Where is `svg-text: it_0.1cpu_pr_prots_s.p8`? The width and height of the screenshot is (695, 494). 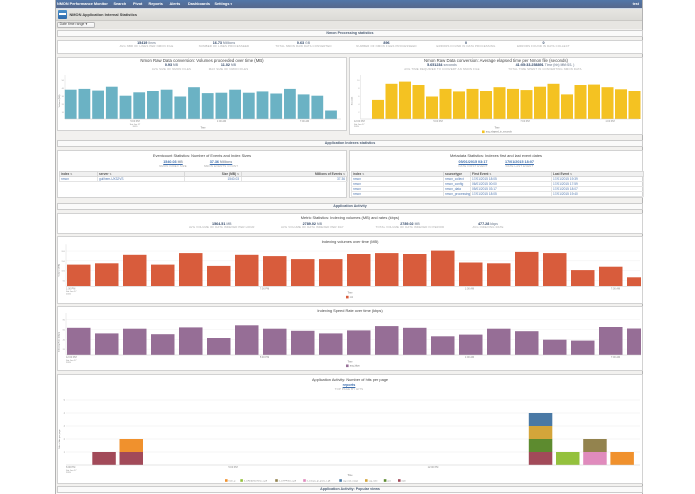
svg-text: it_0.1cpu_pr_prots_s.p8 is located at coordinates (319, 480).